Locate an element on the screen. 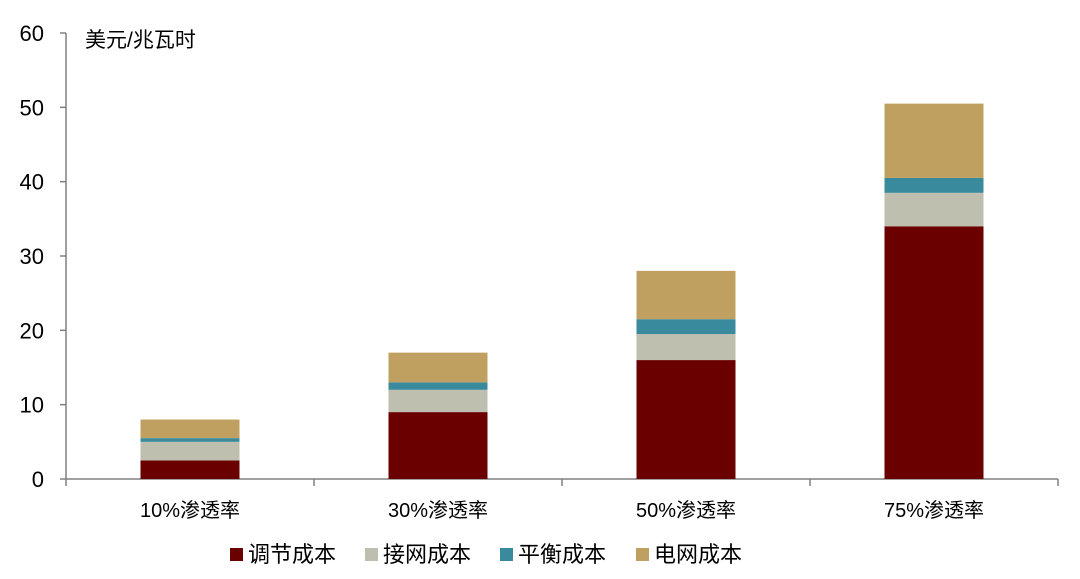  y-tick-label: 30 is located at coordinates (32, 256).